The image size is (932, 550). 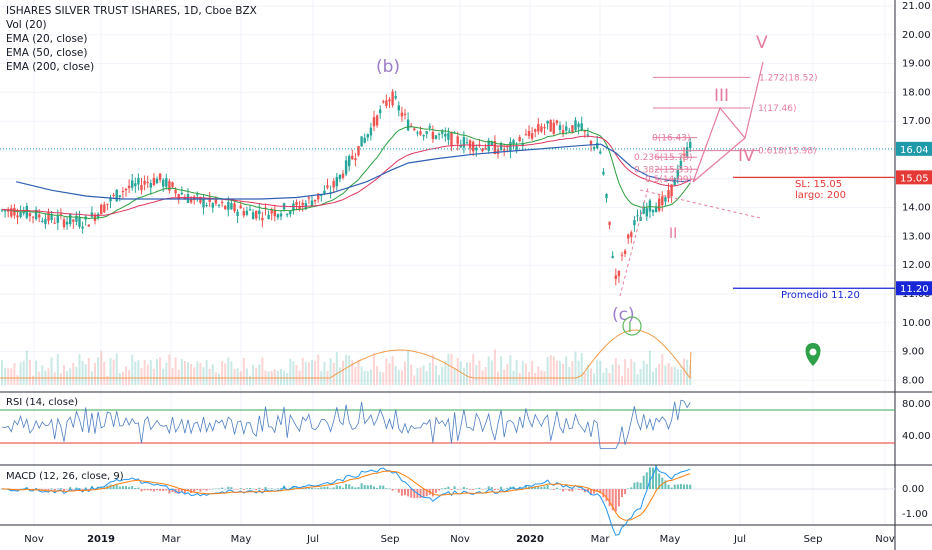 I want to click on rsi-title: RSI (14, close), so click(x=42, y=402).